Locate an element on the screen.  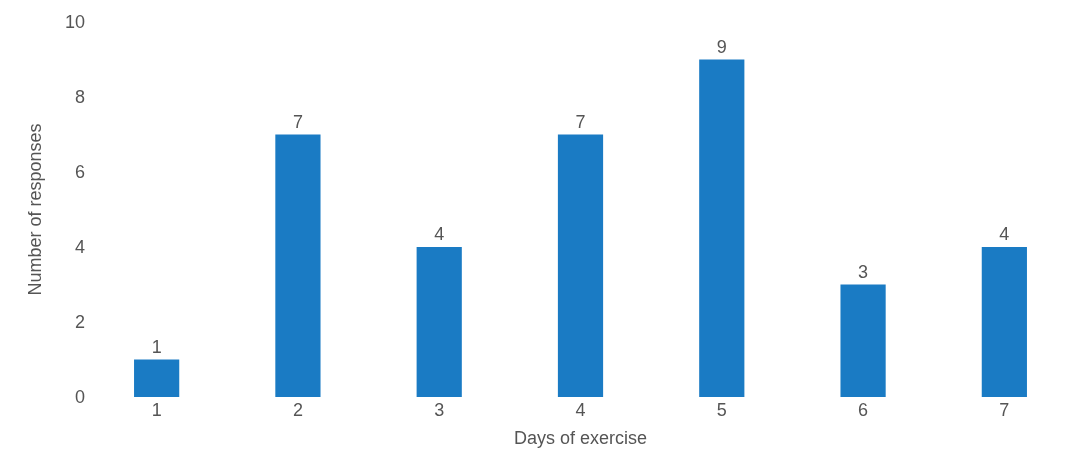
y-tick-label: 10 is located at coordinates (74, 22).